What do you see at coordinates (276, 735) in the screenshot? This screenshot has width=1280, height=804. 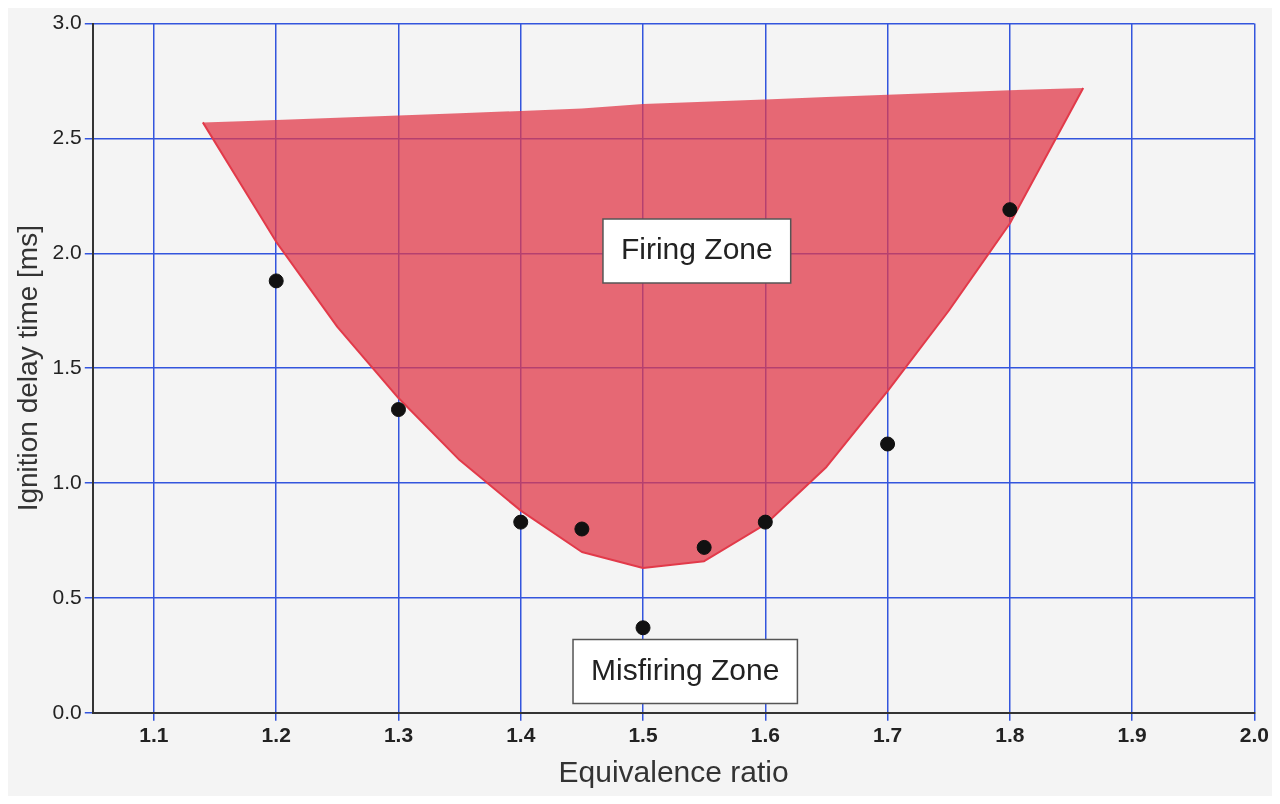 I see `x-tick-label: 1.2` at bounding box center [276, 735].